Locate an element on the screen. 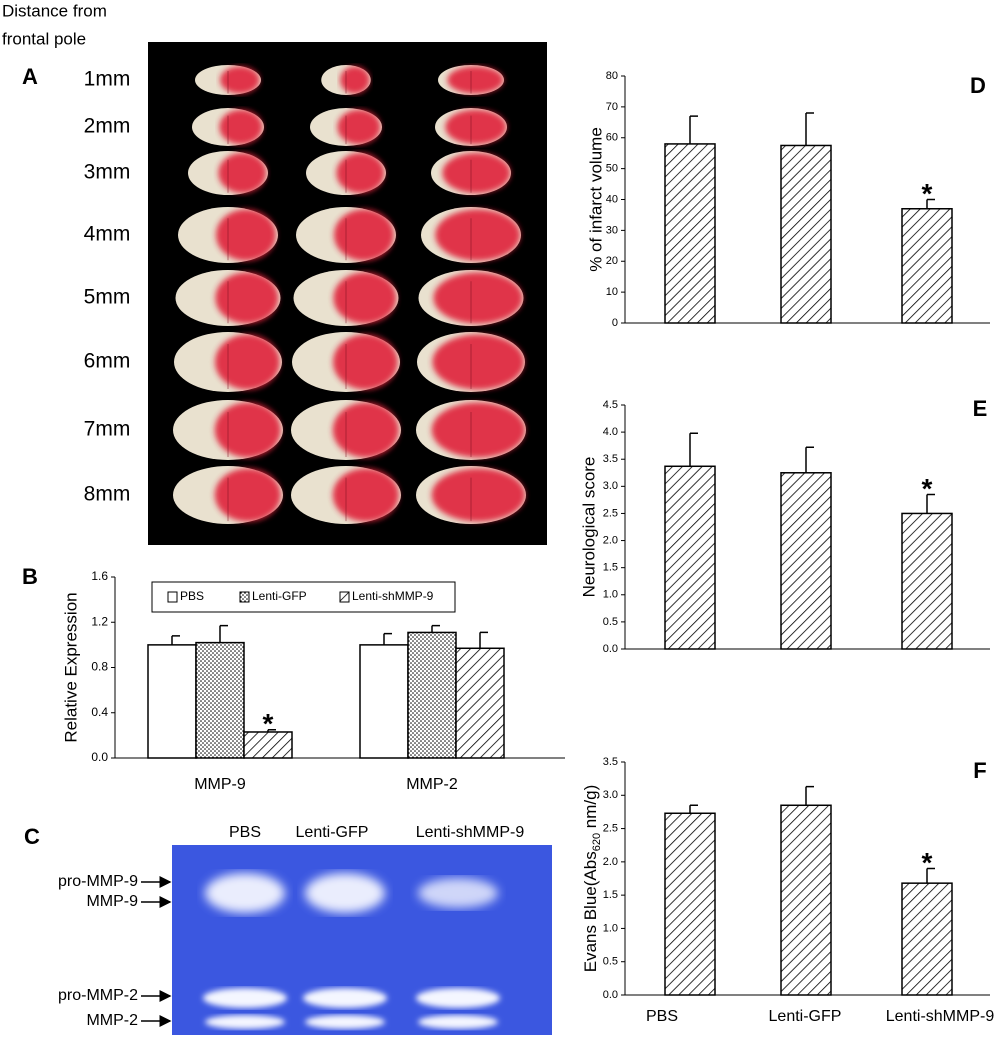 The height and width of the screenshot is (1050, 1005). y-tick-label: 40 is located at coordinates (612, 199).